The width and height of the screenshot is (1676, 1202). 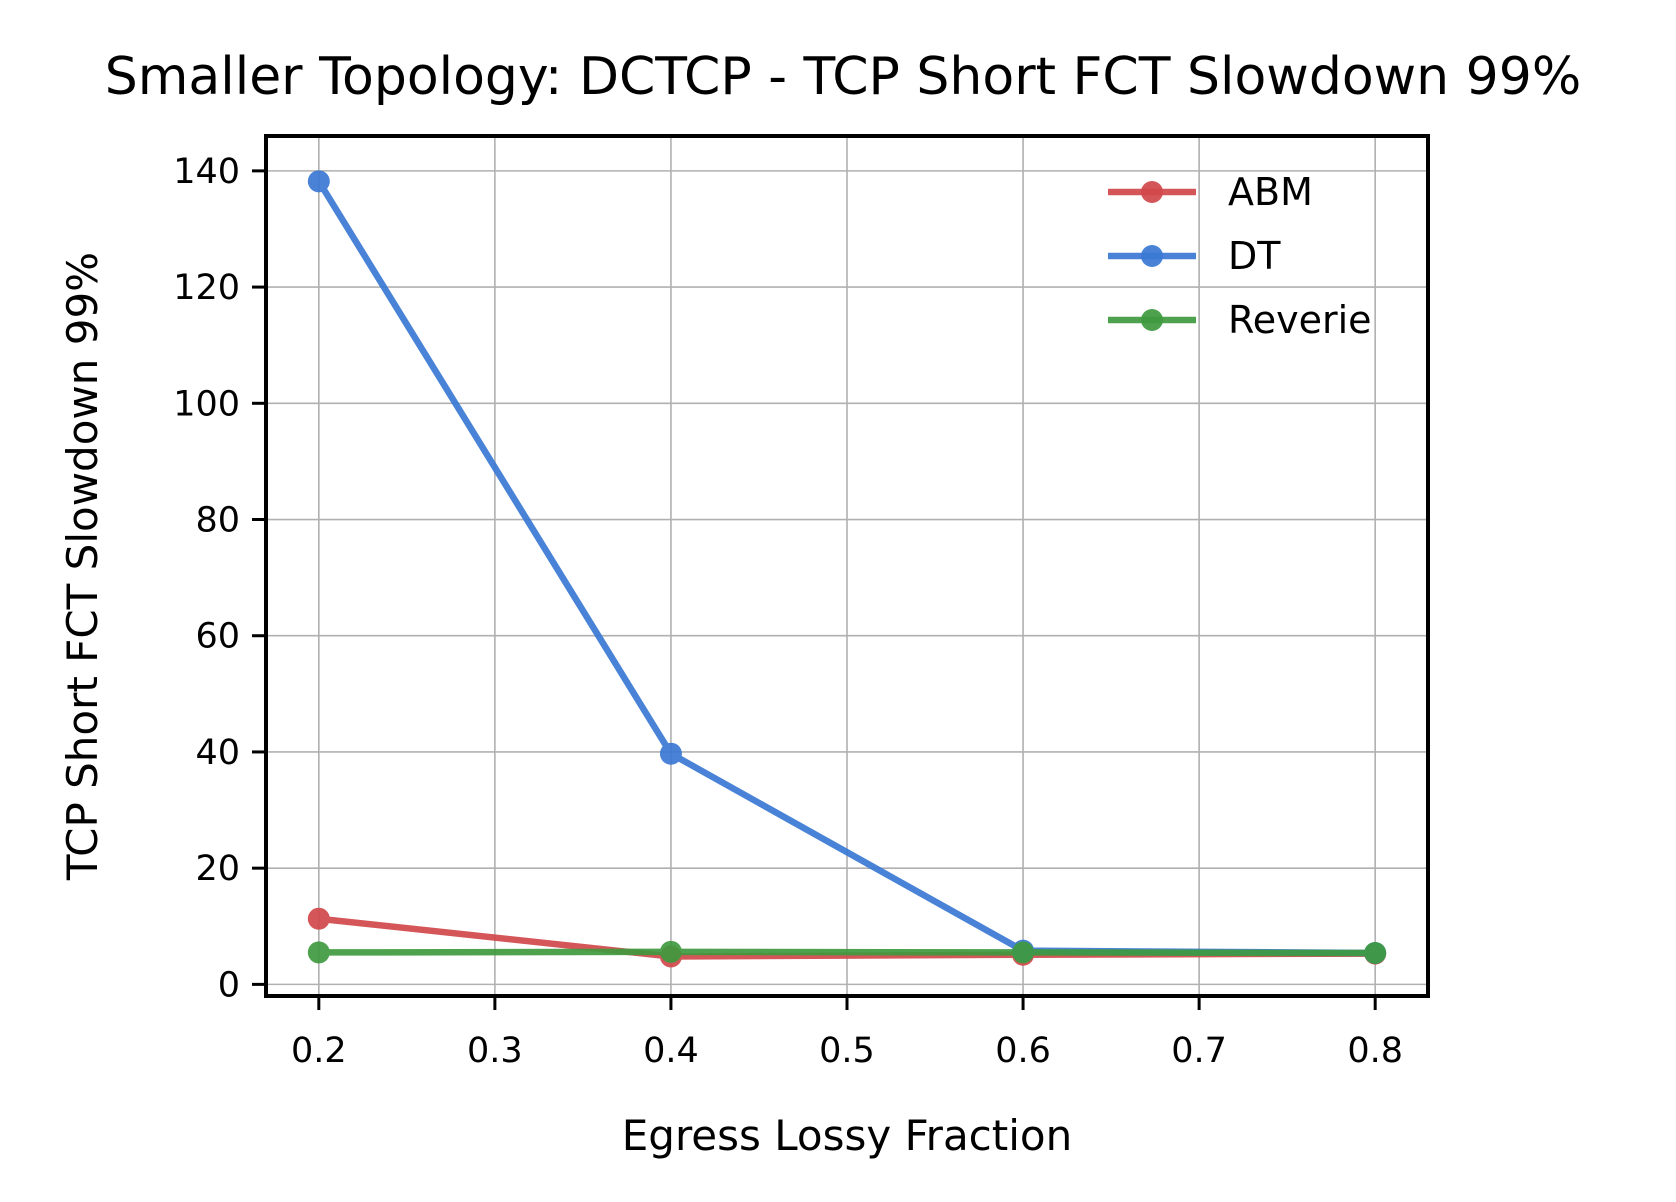 I want to click on x-tick-label: 0.6, so click(x=1023, y=1051).